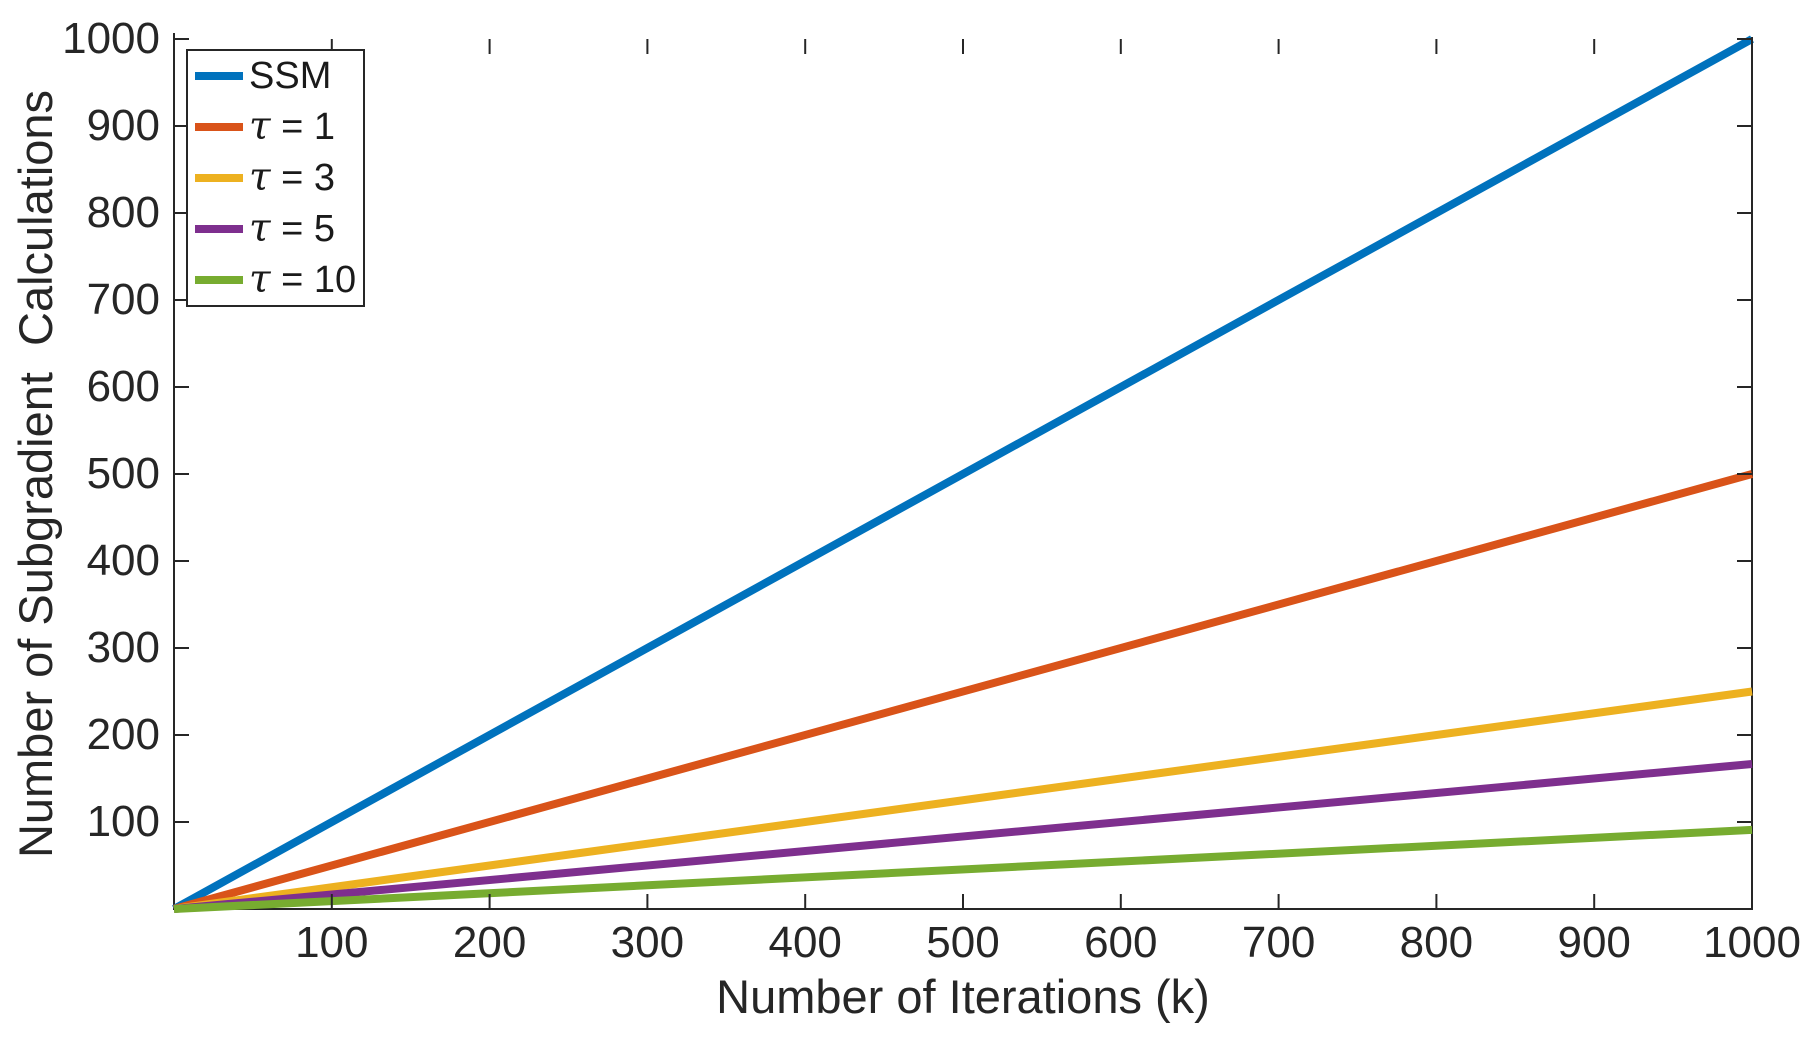  Describe the element at coordinates (123, 473) in the screenshot. I see `y-tick-label: 500` at that location.